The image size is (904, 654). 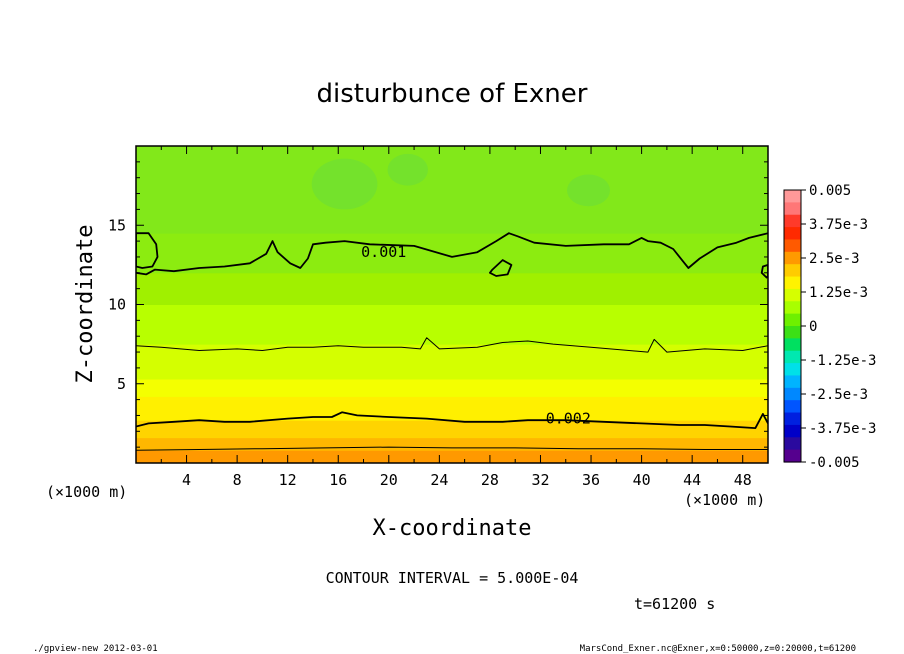 What do you see at coordinates (85, 304) in the screenshot?
I see `y-axis-label: Z-coordinate` at bounding box center [85, 304].